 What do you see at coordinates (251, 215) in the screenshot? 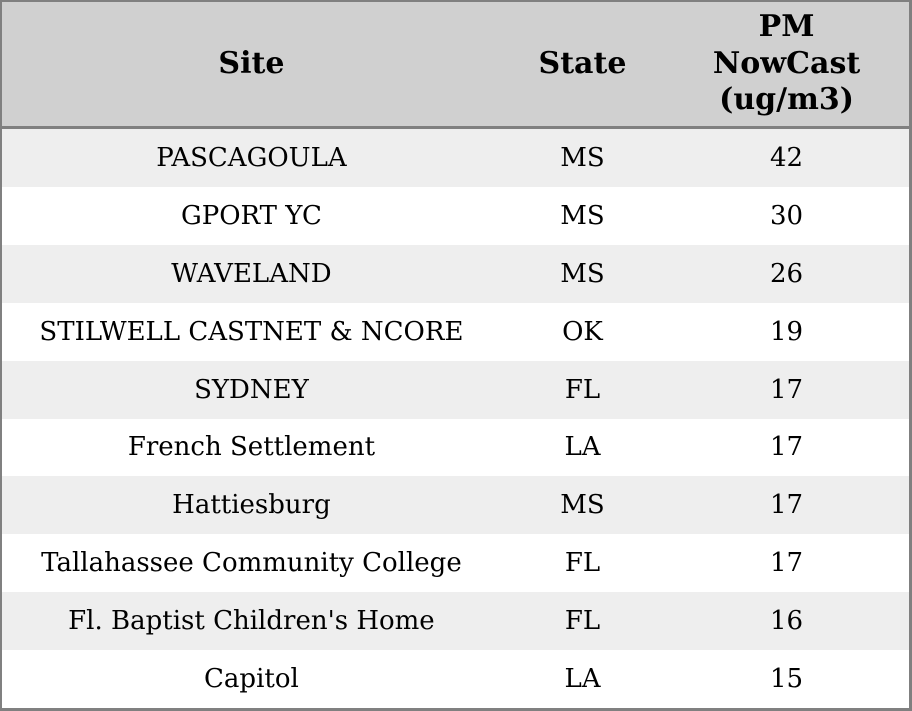
I see `site-cell: GPORT YC` at bounding box center [251, 215].